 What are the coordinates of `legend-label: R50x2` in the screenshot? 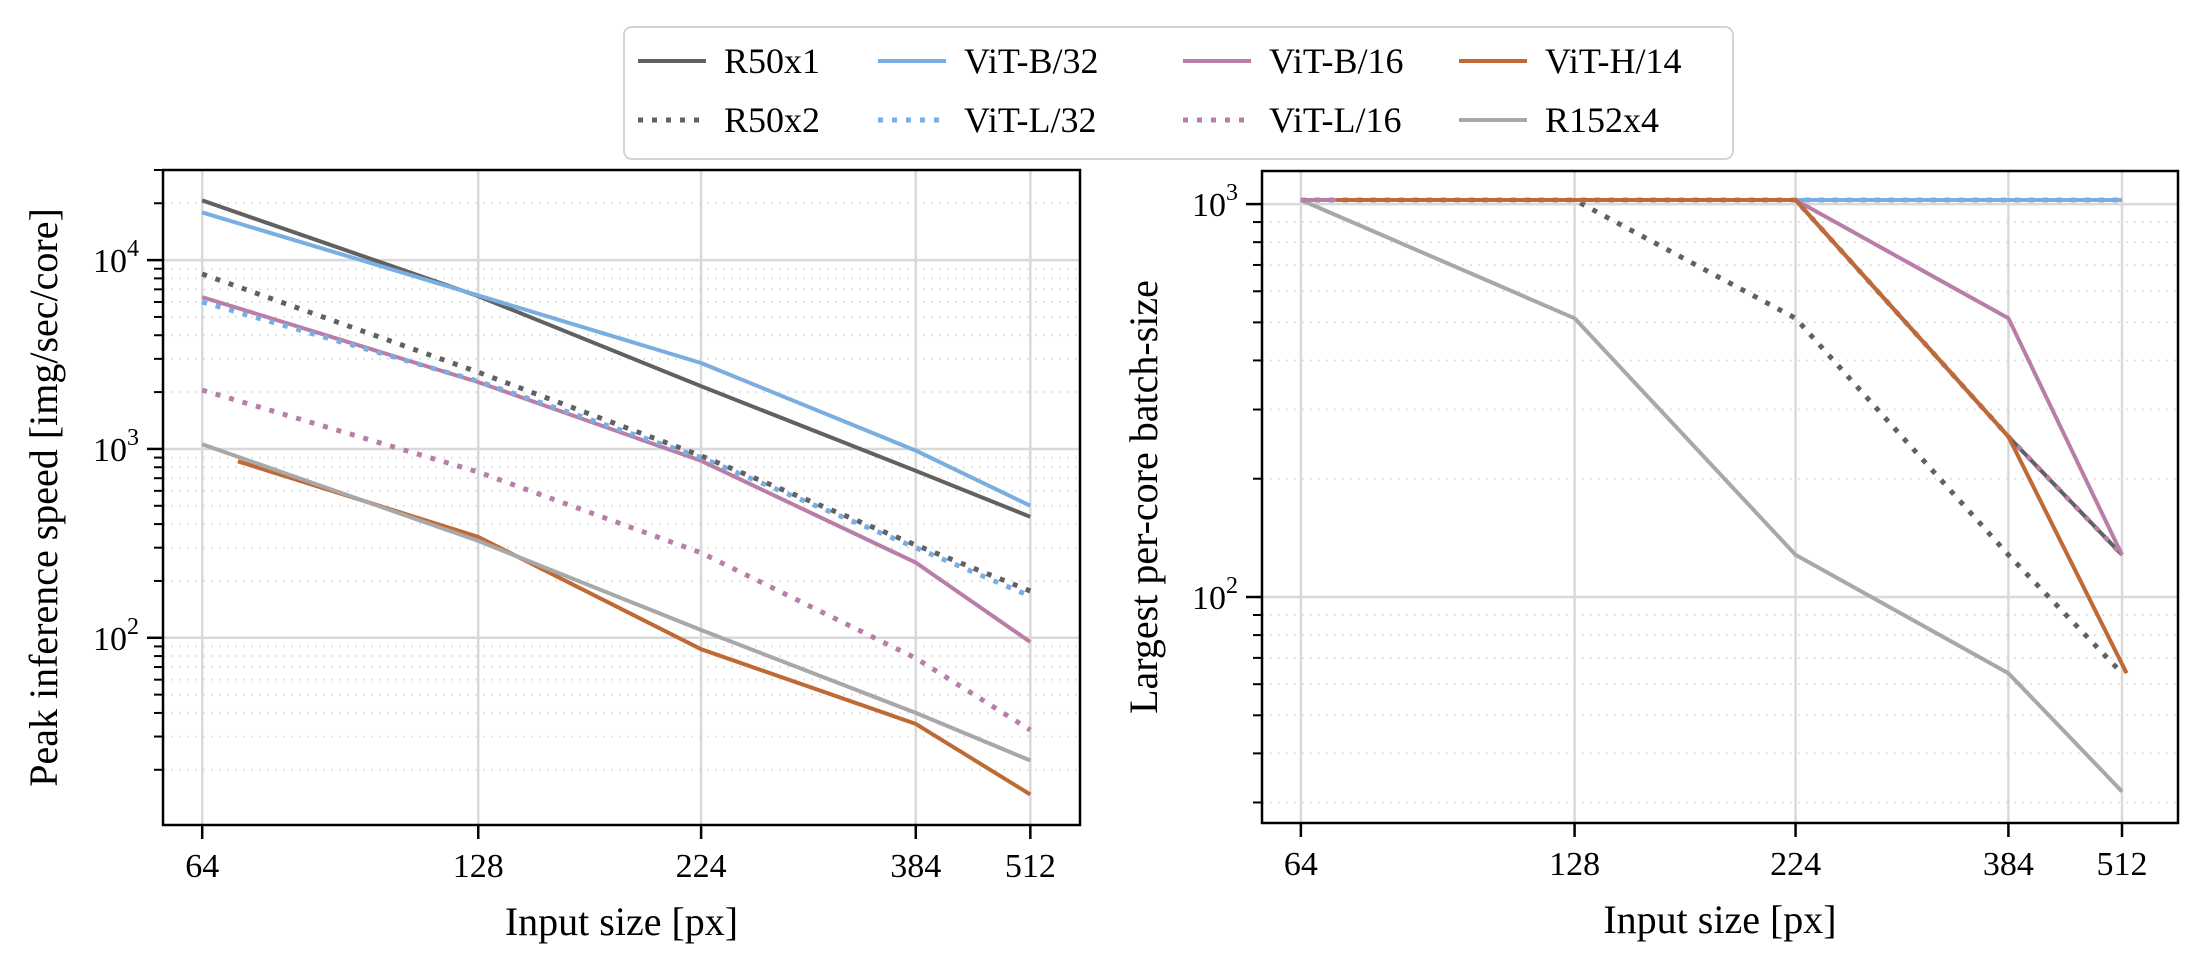 It's located at (772, 120).